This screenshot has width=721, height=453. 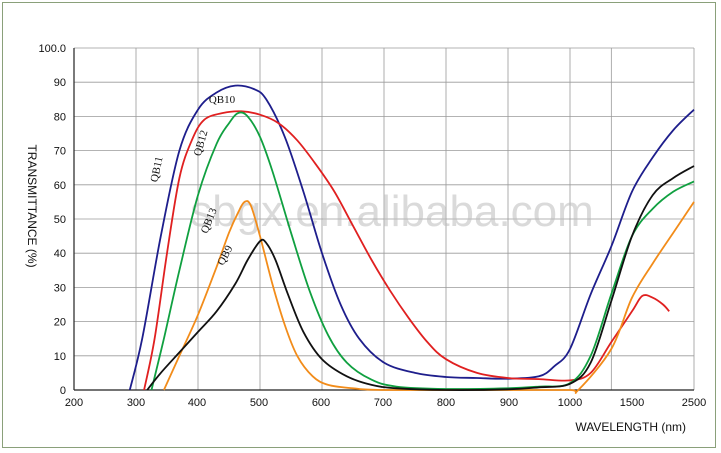 What do you see at coordinates (60, 288) in the screenshot?
I see `y-tick-label: 30` at bounding box center [60, 288].